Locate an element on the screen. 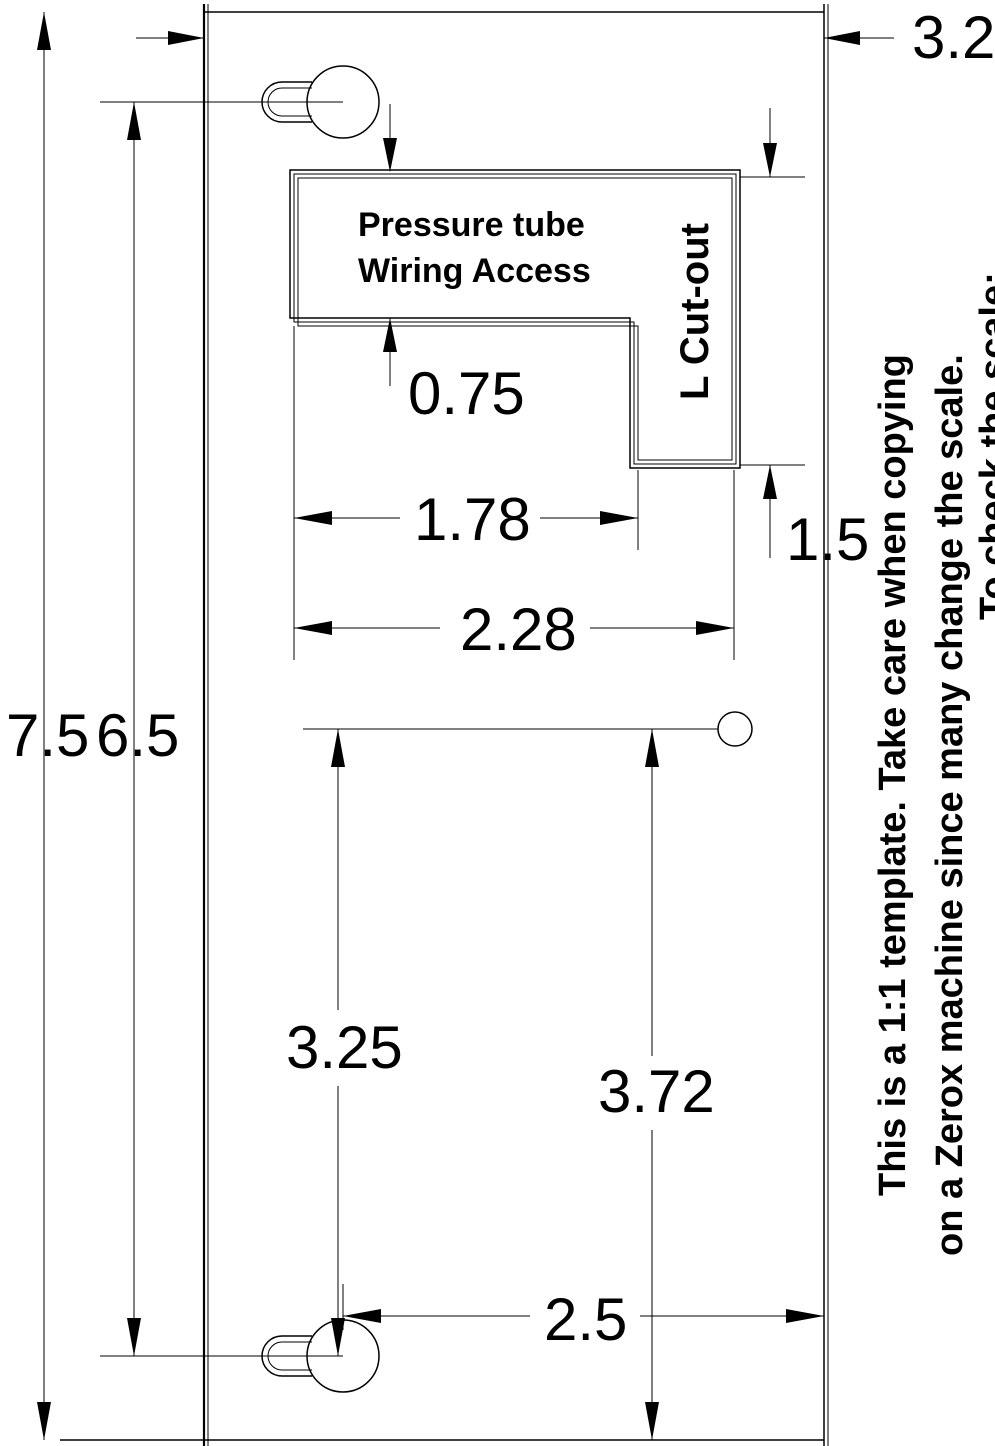  dim-pin-to-hole: 3.25 is located at coordinates (344, 1047).